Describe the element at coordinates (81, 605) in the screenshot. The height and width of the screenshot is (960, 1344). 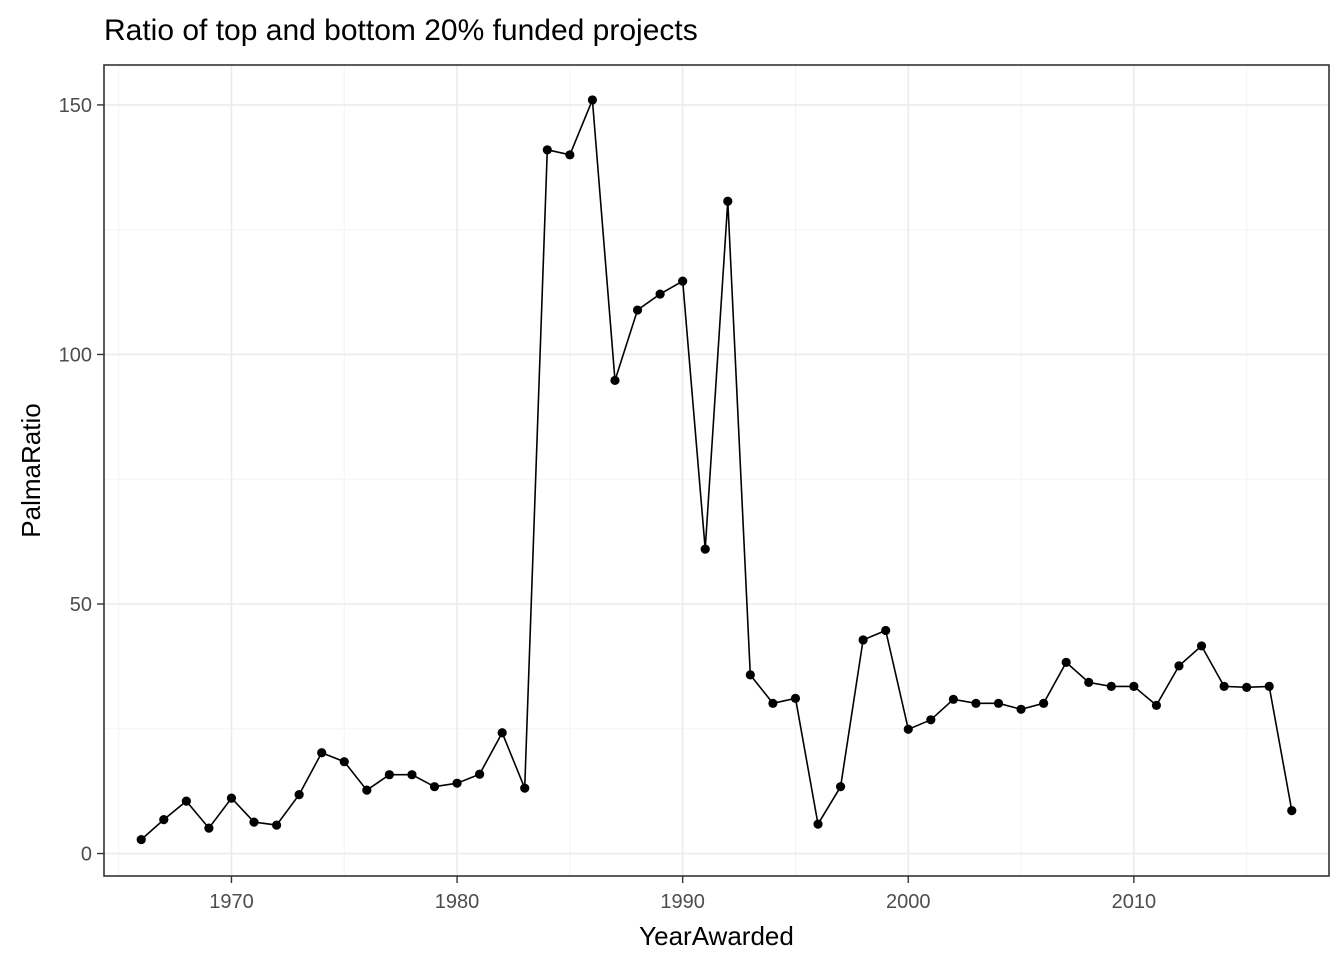
I see `y-tick-label: 50` at that location.